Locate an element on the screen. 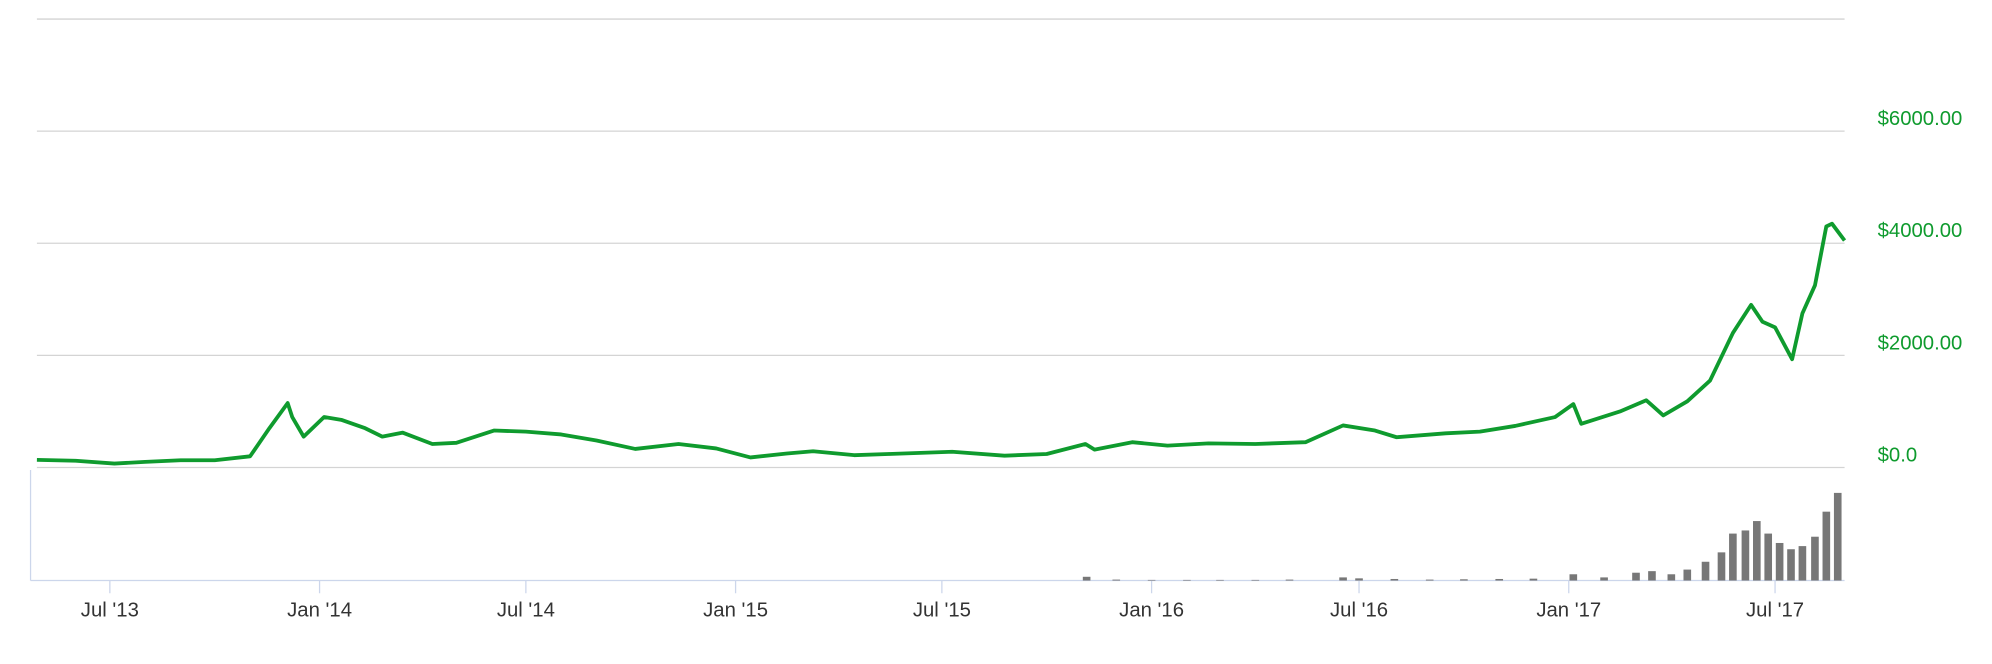 The image size is (1992, 664). y-tick-label: $0.0 is located at coordinates (1898, 455).